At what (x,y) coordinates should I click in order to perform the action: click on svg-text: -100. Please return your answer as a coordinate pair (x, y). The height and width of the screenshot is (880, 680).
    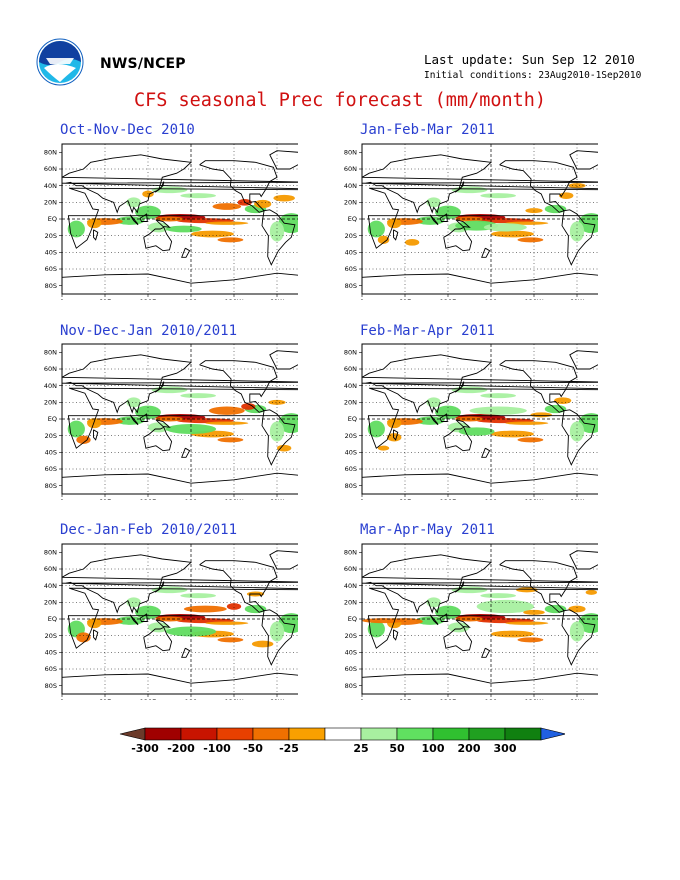
    Looking at the image, I should click on (217, 748).